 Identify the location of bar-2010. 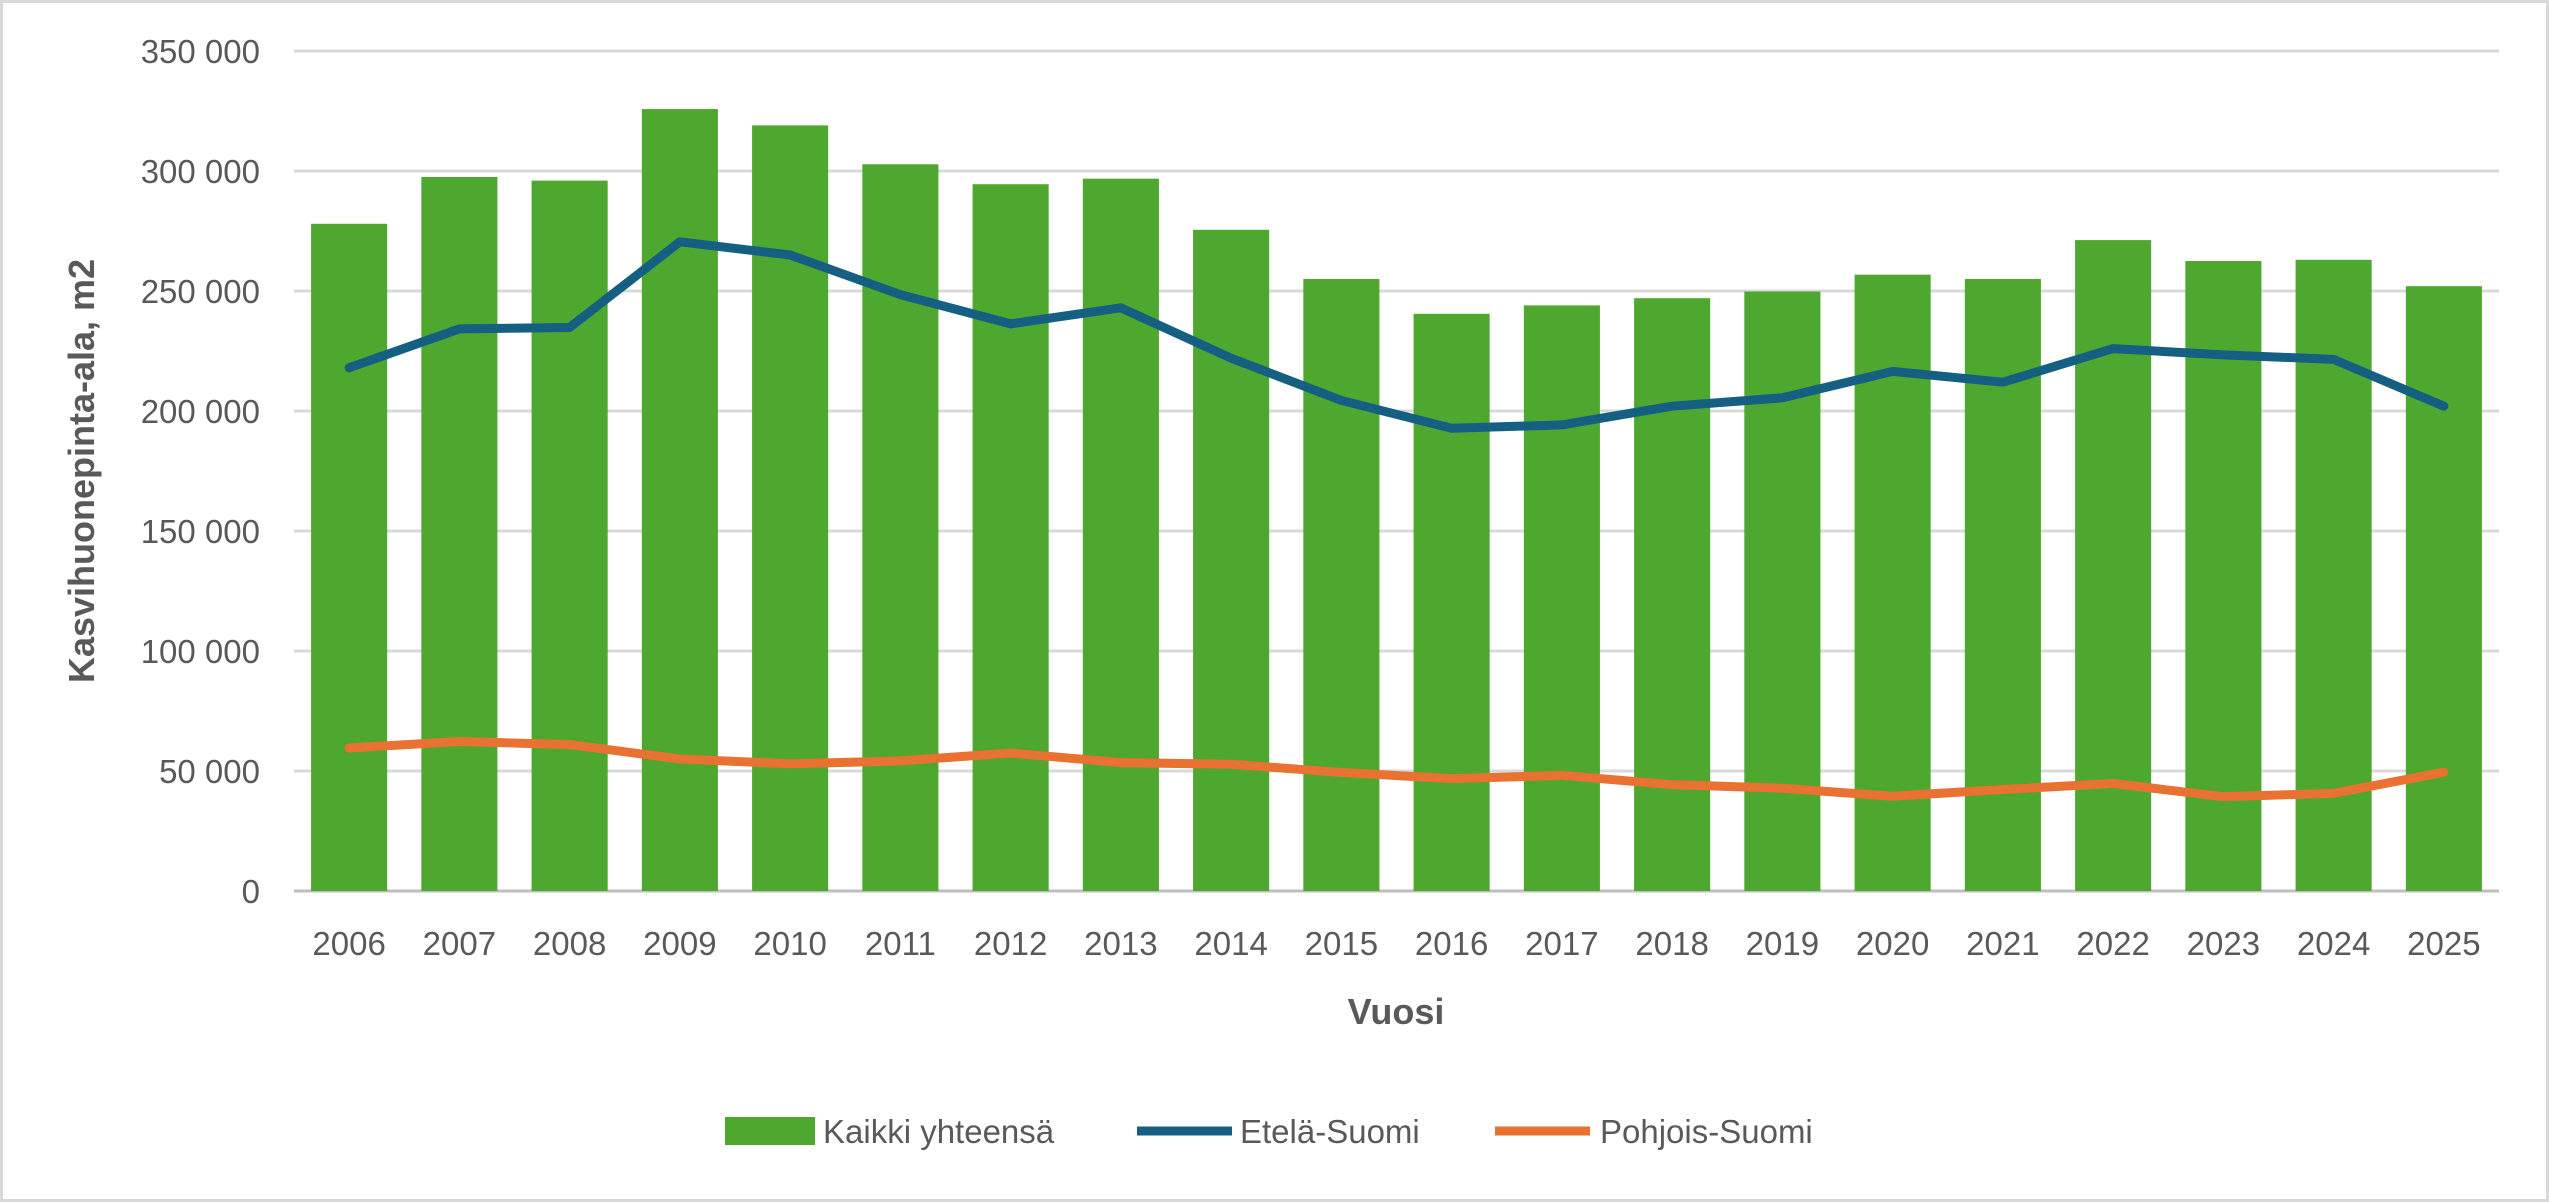
(790, 508).